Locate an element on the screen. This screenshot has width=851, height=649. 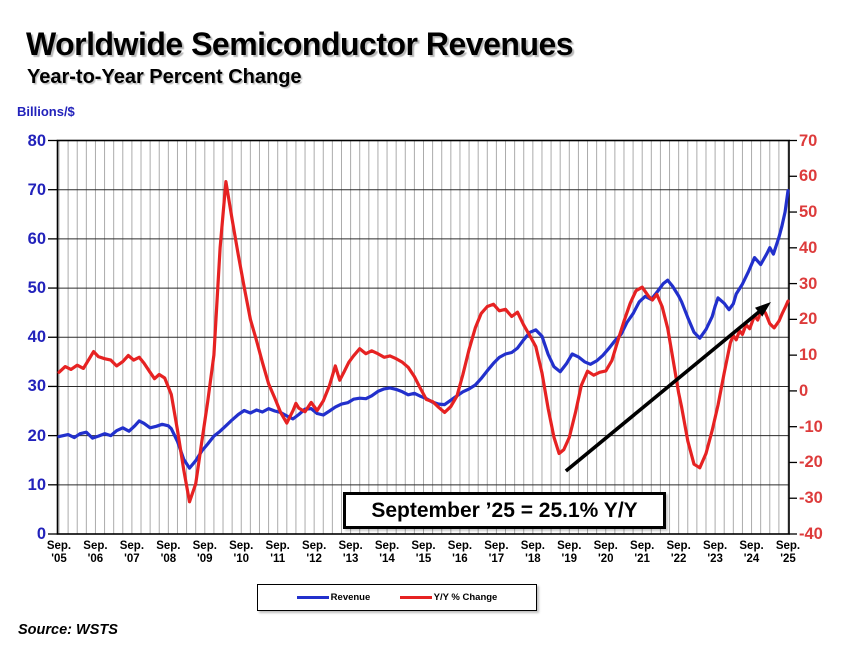
page-title: Worldwide Semiconductor Revenues is located at coordinates (300, 44).